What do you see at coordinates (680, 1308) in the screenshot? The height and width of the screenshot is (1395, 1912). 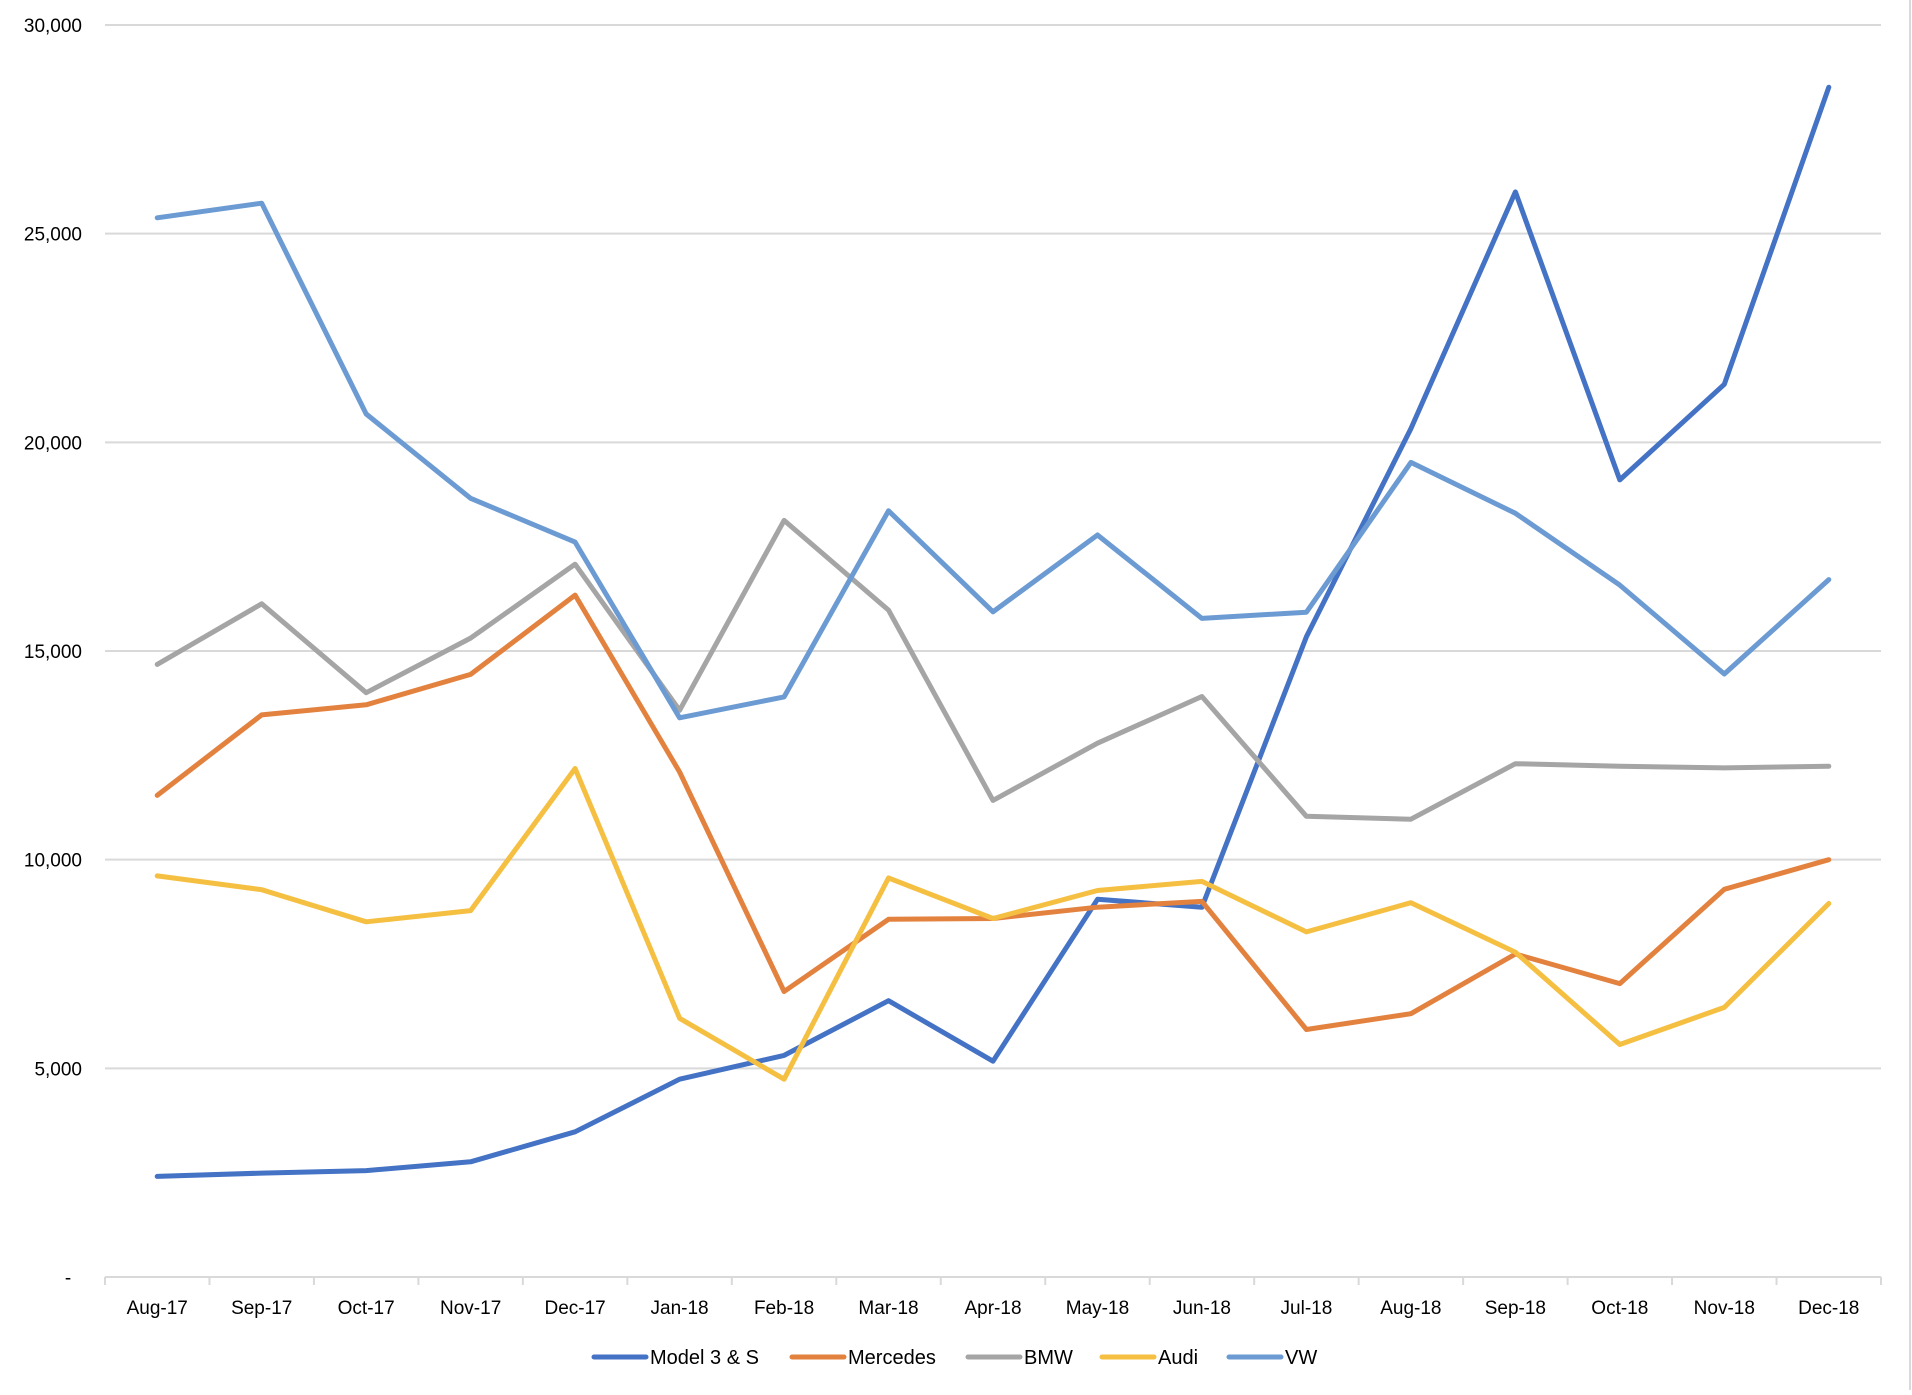 I see `x-tick-label: Jan-18` at bounding box center [680, 1308].